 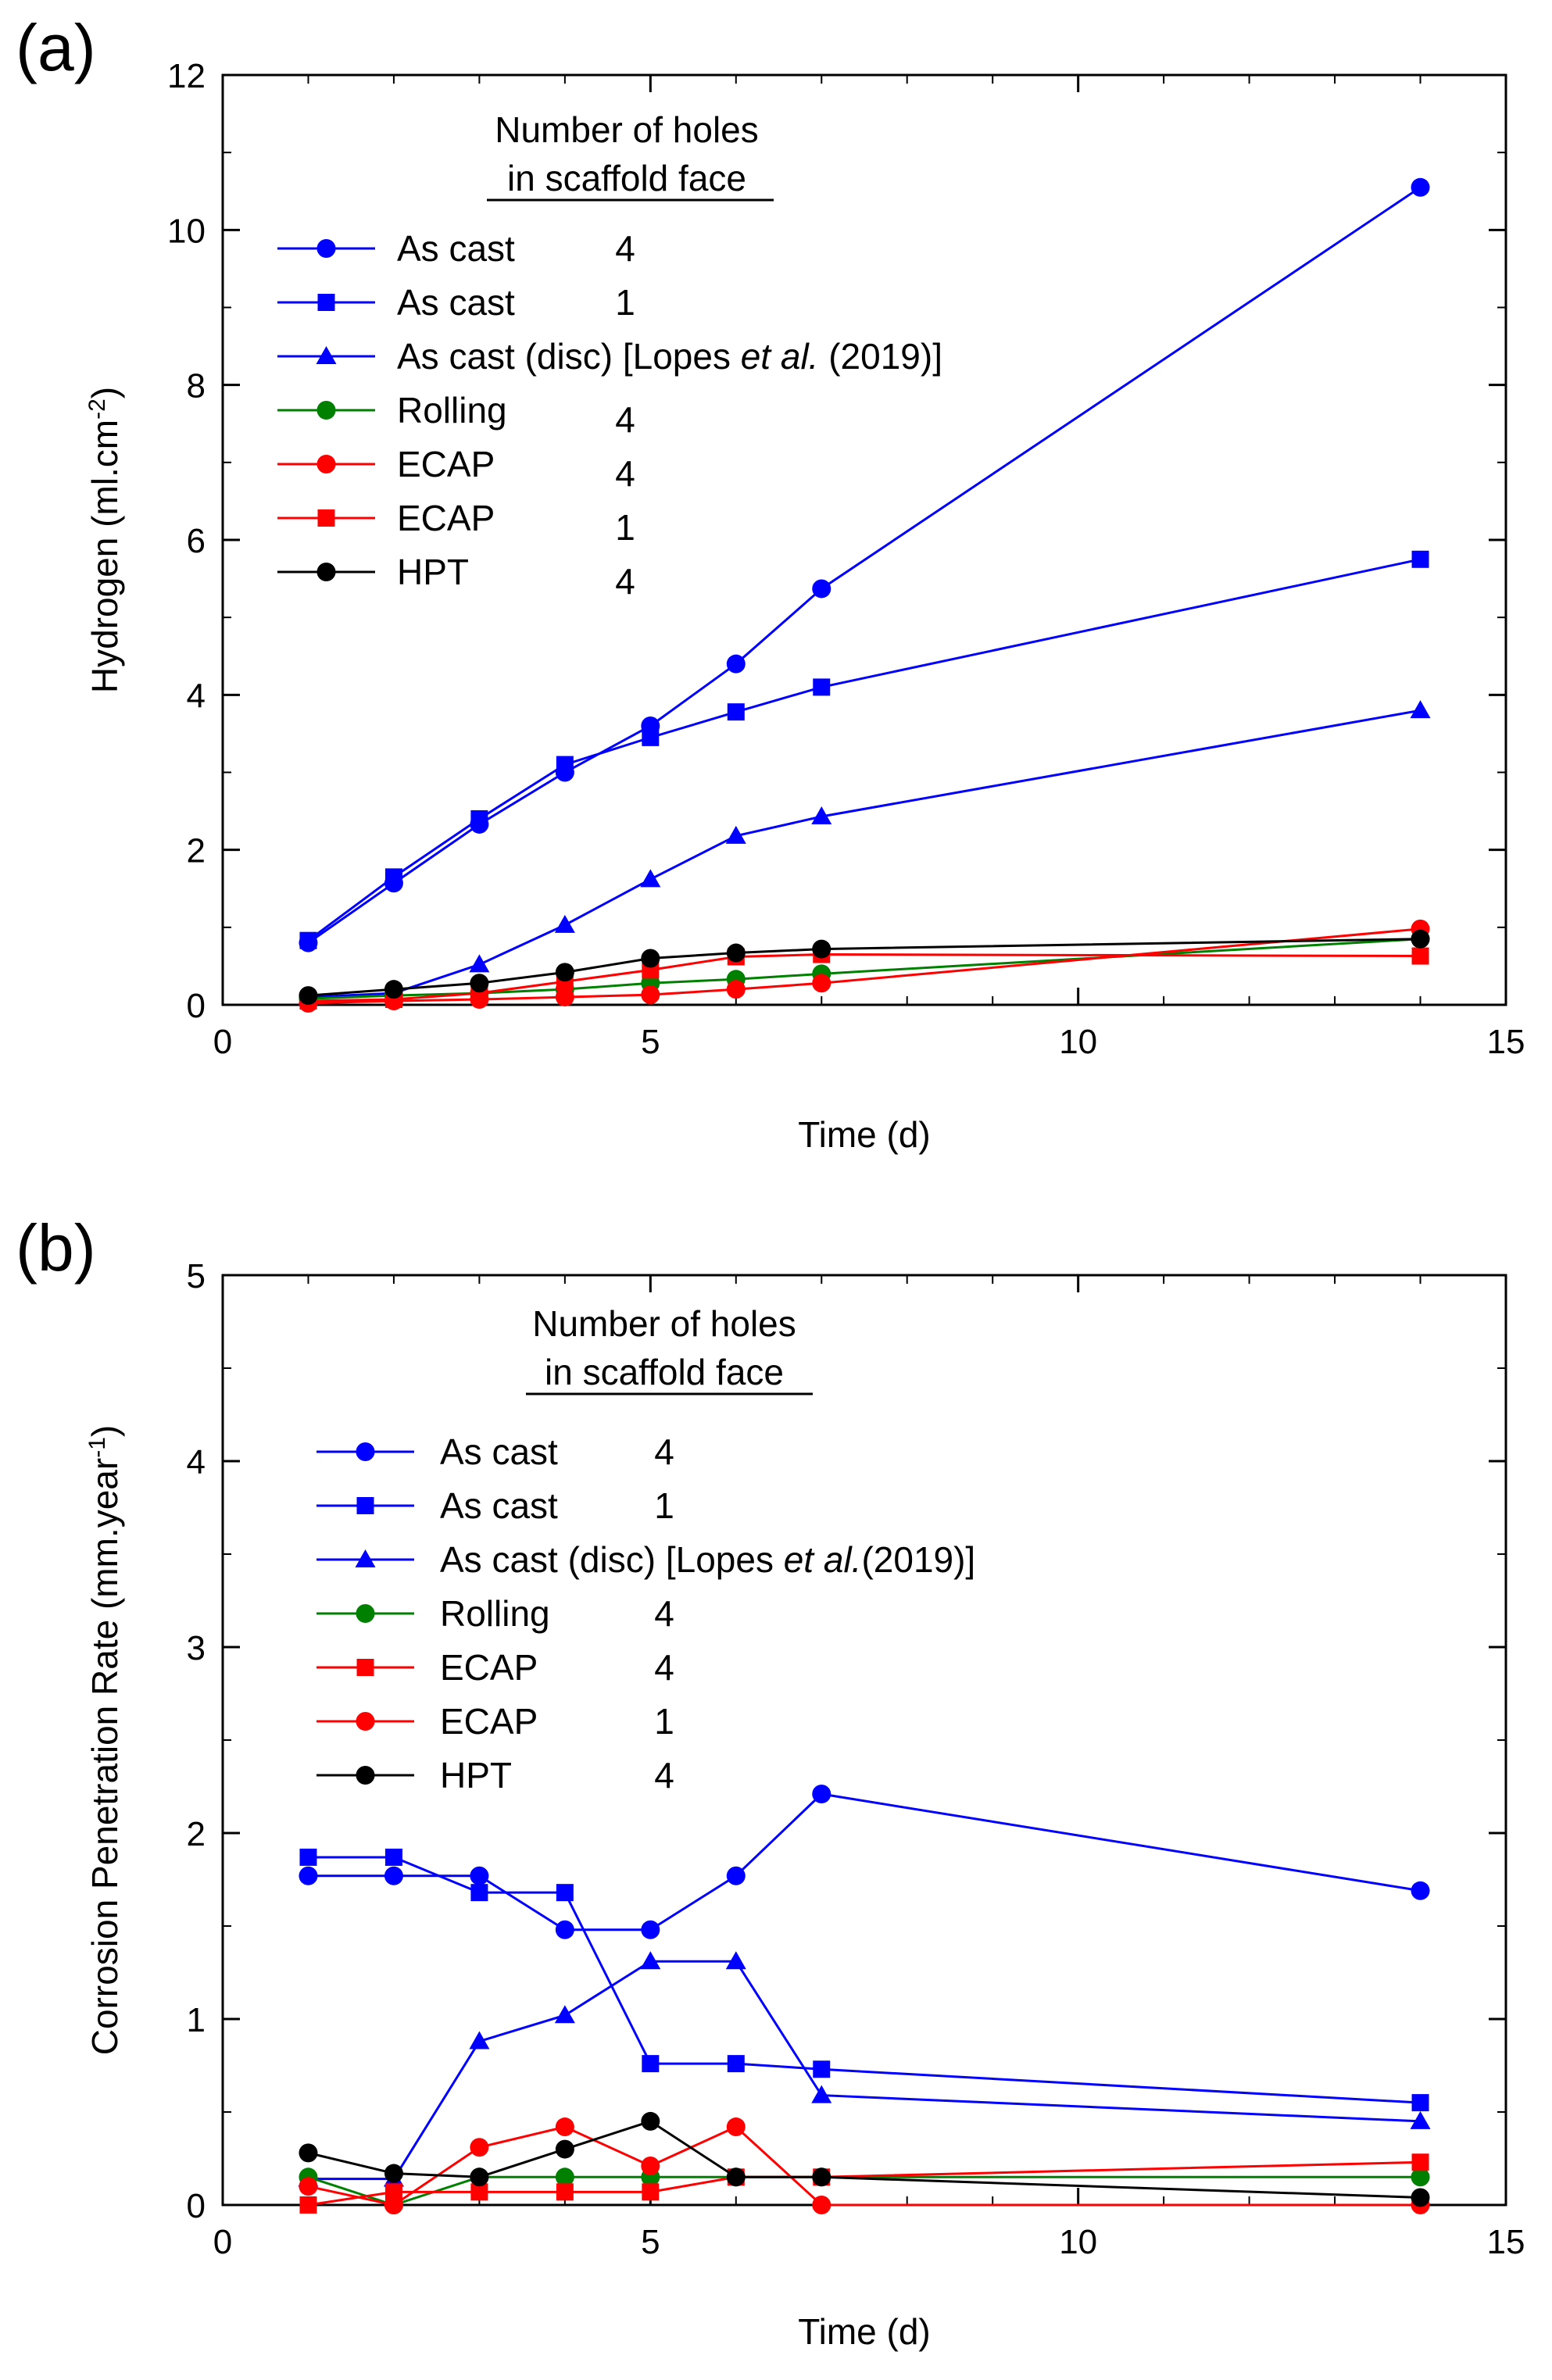 I want to click on legend-entry: Rolling 4, so click(x=456, y=415).